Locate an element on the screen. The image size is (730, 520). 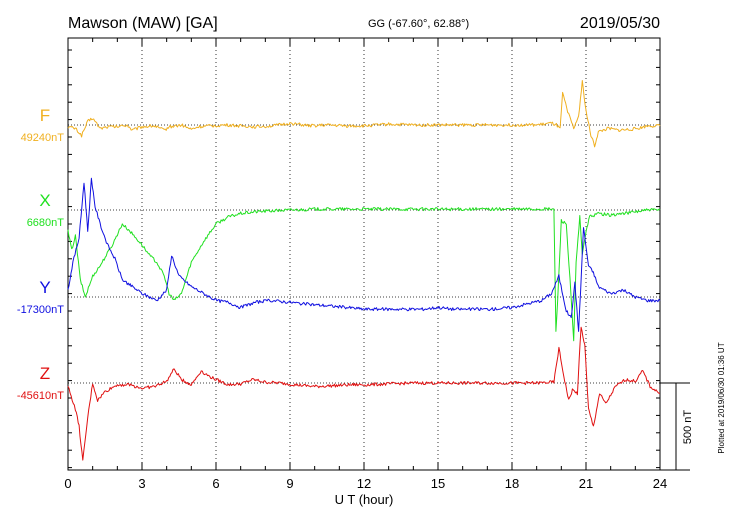
series-name-f: F is located at coordinates (45, 115).